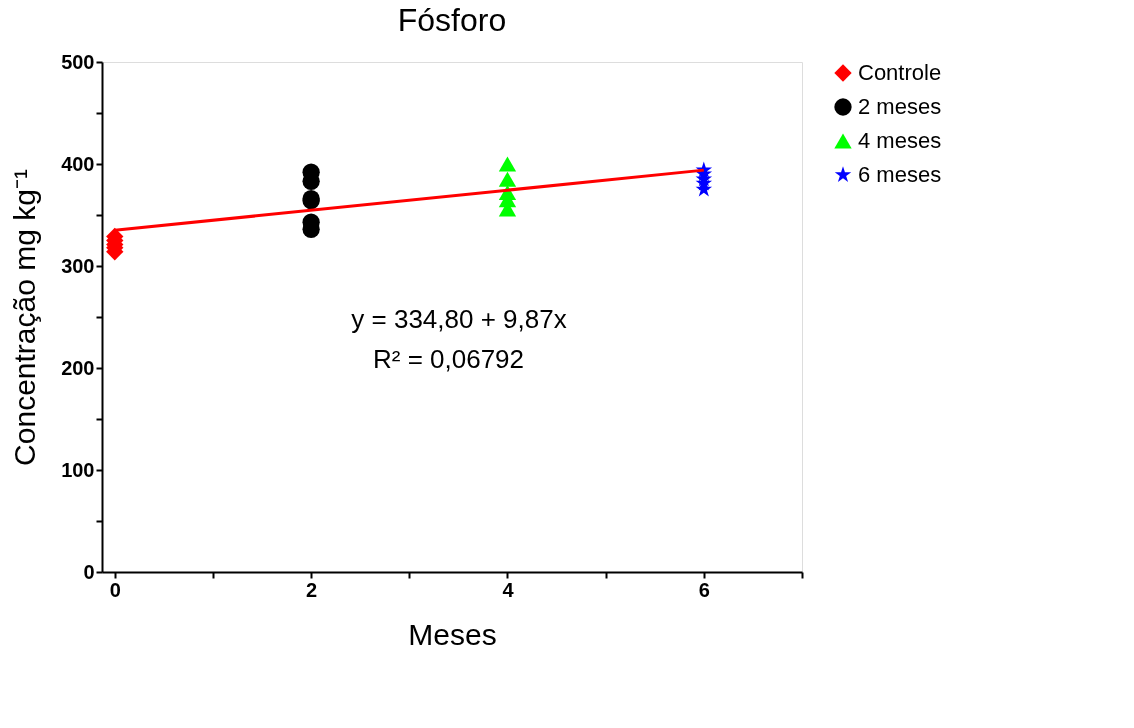 This screenshot has width=1134, height=728. What do you see at coordinates (704, 589) in the screenshot?
I see `x-tick-label: 6` at bounding box center [704, 589].